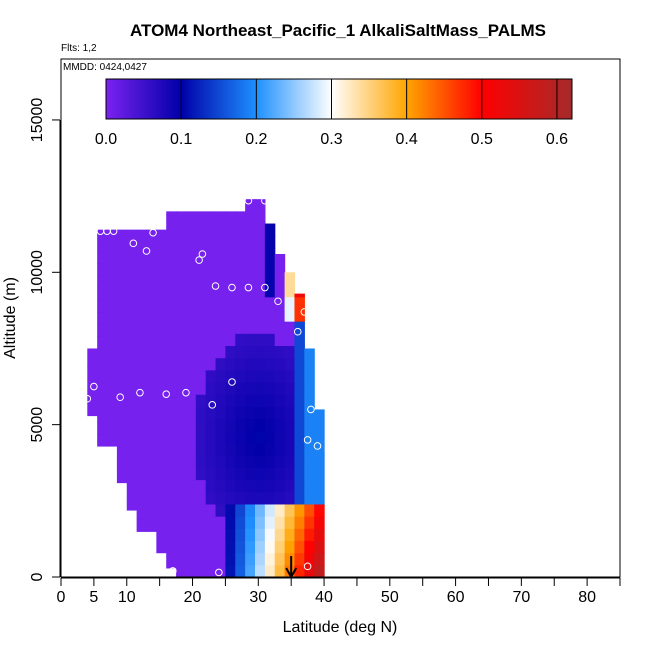 This screenshot has height=650, width=650. Describe the element at coordinates (407, 139) in the screenshot. I see `colorbar-tick-label: 0.4` at that location.